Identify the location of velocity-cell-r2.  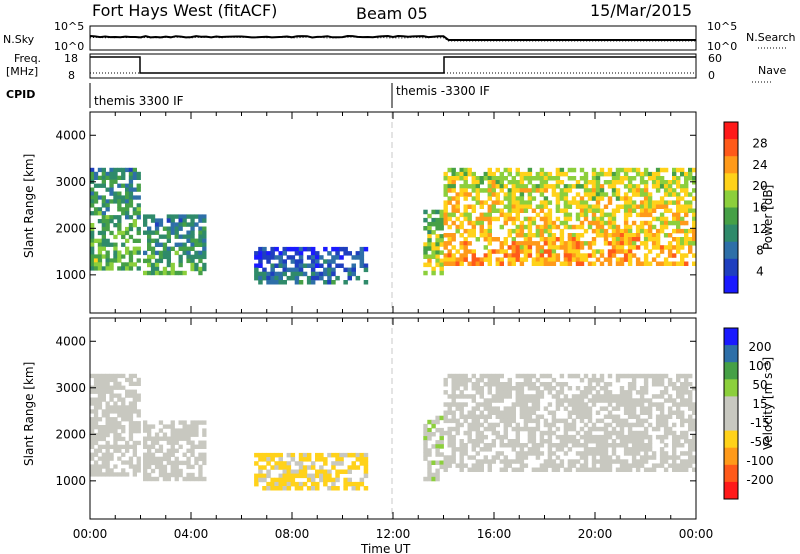
(272, 484).